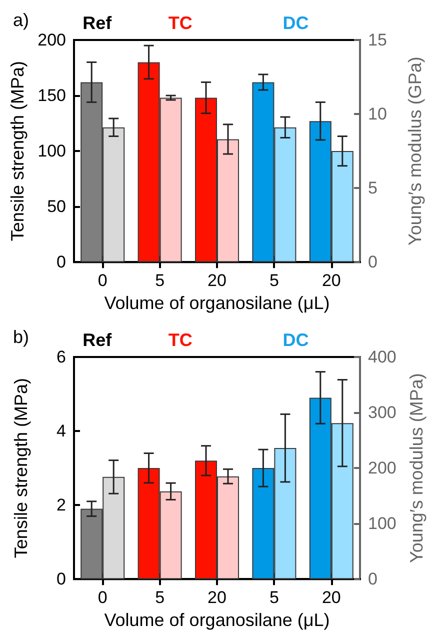 The image size is (438, 634). What do you see at coordinates (382, 412) in the screenshot?
I see `y2-tick-label: 300` at bounding box center [382, 412].